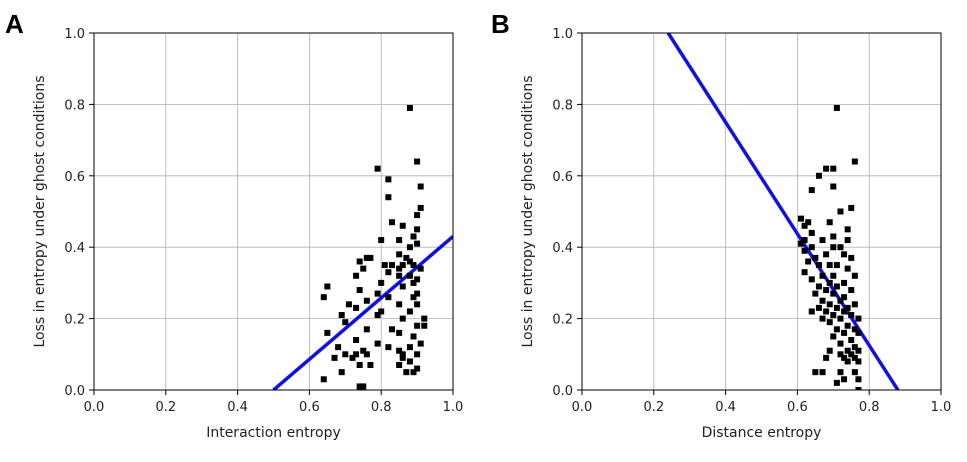 The height and width of the screenshot is (462, 967). I want to click on x-tick-label: 1.0, so click(941, 407).